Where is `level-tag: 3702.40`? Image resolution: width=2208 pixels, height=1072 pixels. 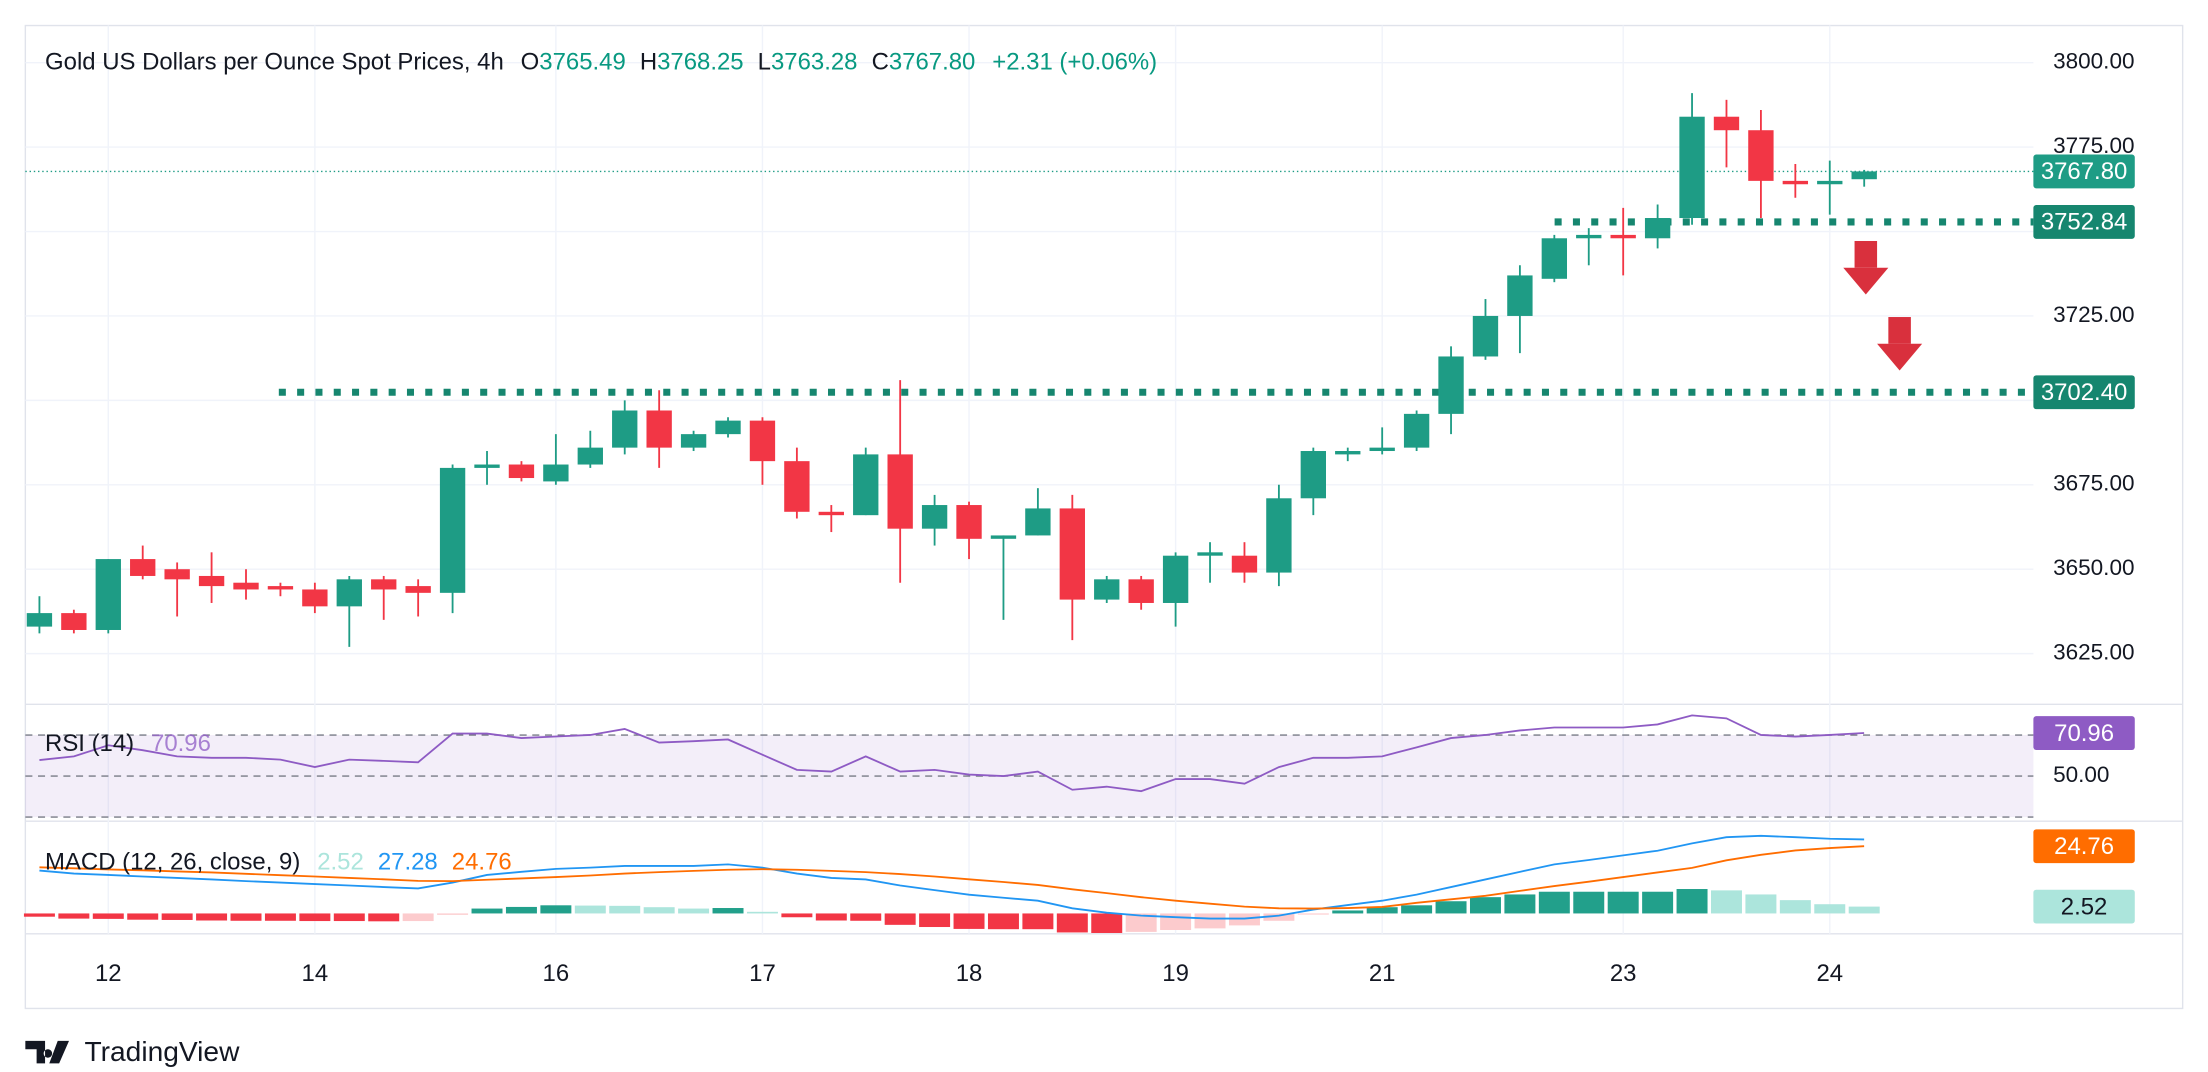 level-tag: 3702.40 is located at coordinates (2084, 392).